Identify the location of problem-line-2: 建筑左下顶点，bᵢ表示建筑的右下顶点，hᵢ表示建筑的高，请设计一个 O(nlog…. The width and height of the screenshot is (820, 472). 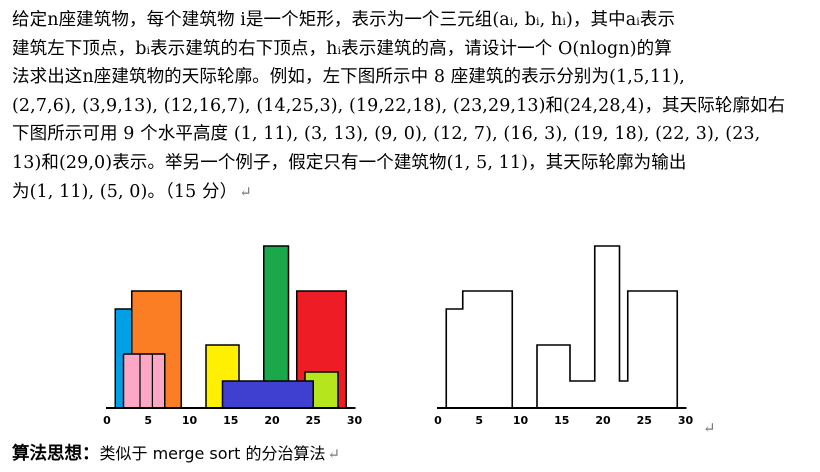
(342, 48).